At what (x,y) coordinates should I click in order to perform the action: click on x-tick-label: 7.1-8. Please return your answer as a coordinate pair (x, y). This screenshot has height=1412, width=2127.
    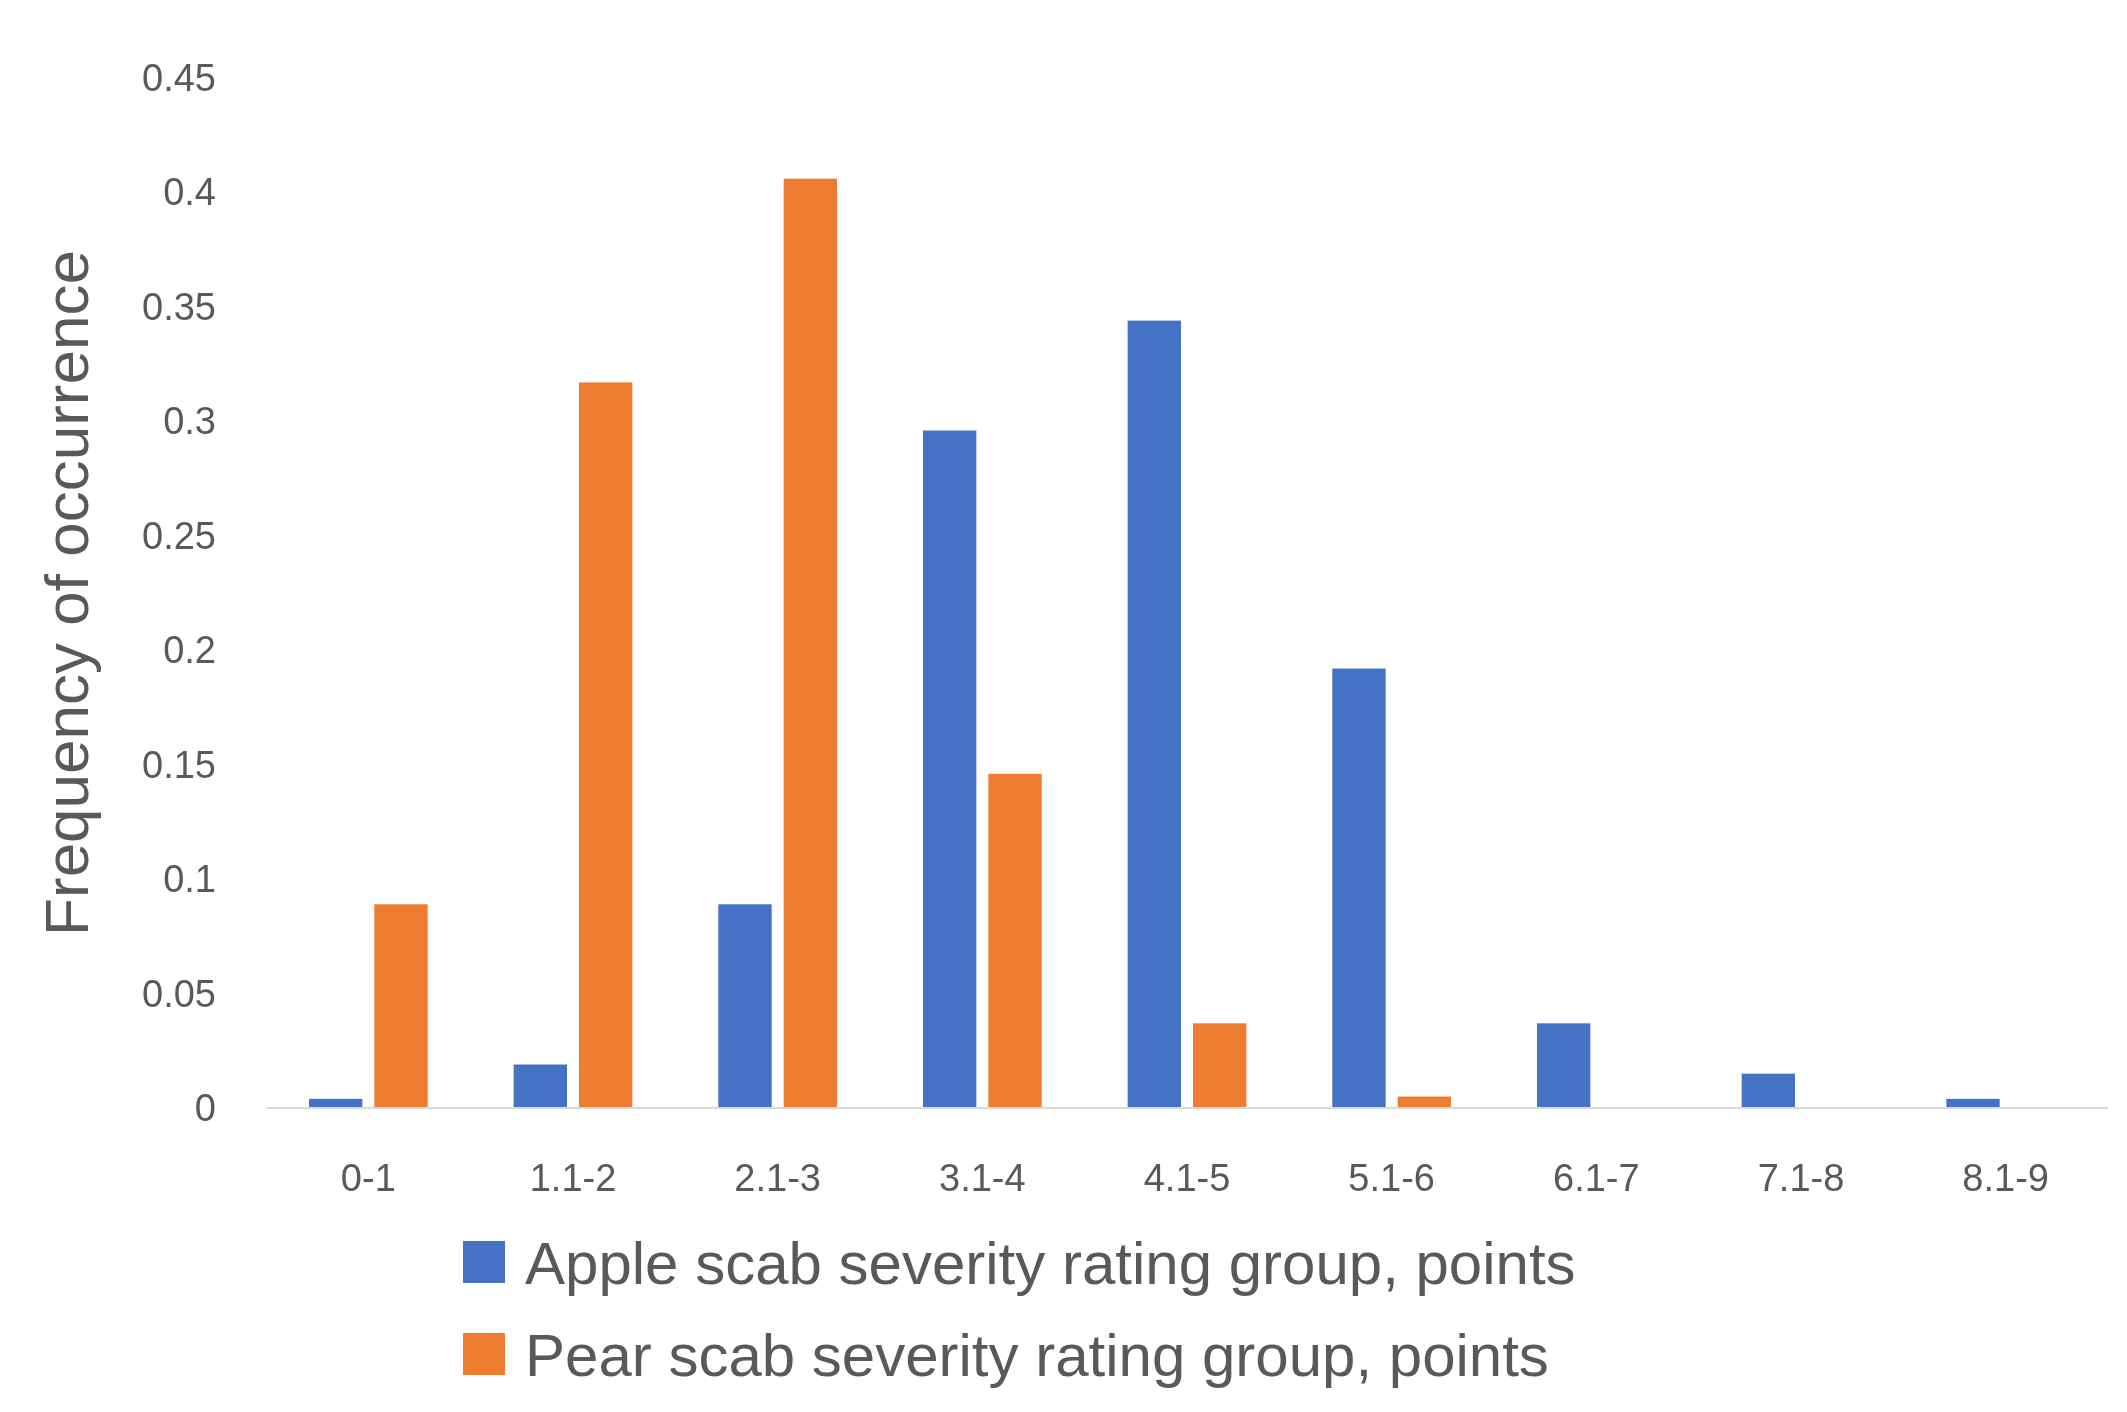
    Looking at the image, I should click on (1801, 1178).